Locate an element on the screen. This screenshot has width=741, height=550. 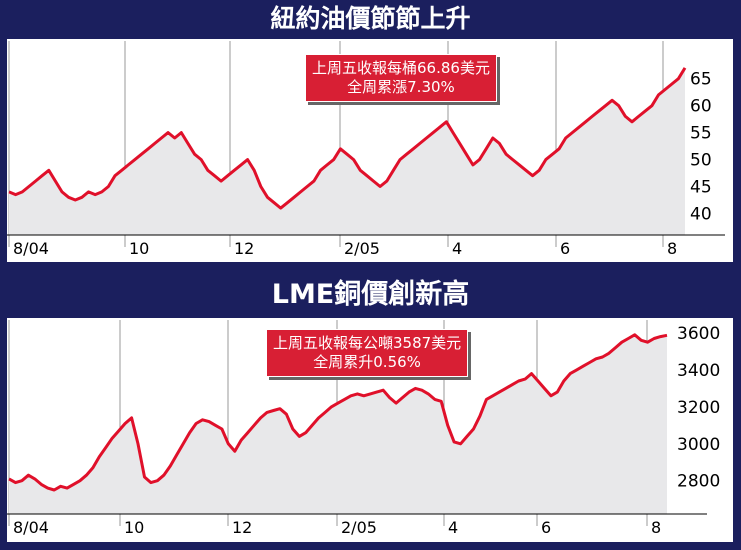
oil-y-tick-label-5: 65 is located at coordinates (701, 80).